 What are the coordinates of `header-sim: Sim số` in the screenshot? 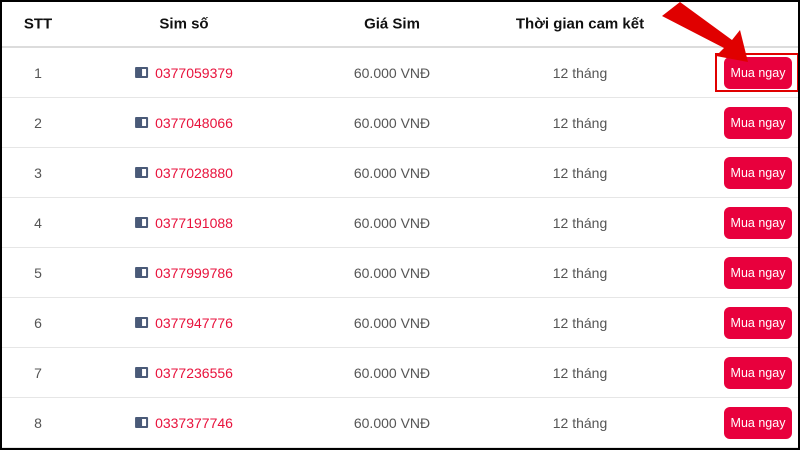 It's located at (184, 24).